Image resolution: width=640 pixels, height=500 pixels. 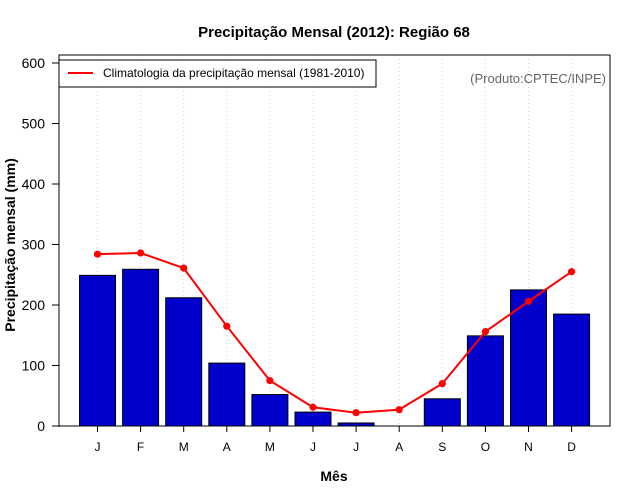 What do you see at coordinates (528, 447) in the screenshot?
I see `x-tick-label: N` at bounding box center [528, 447].